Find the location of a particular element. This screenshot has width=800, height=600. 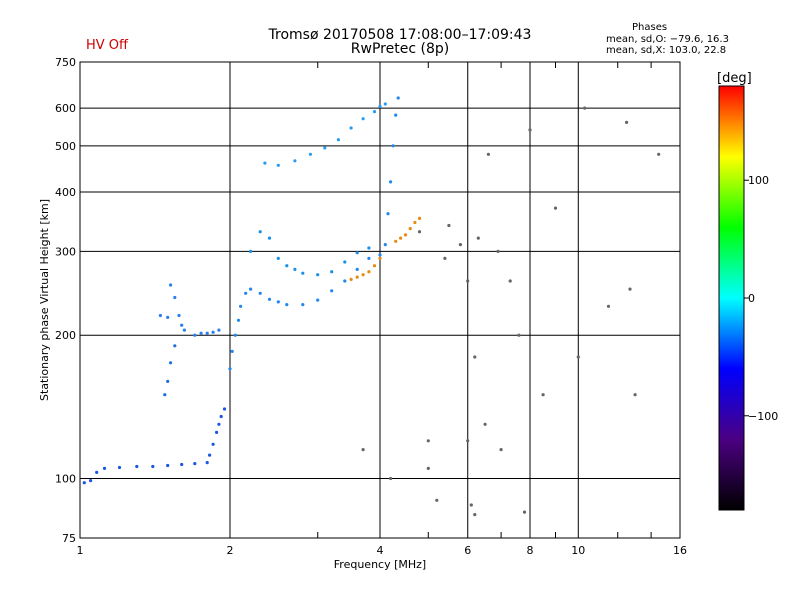

y-tick-label: 75 is located at coordinates (69, 538).